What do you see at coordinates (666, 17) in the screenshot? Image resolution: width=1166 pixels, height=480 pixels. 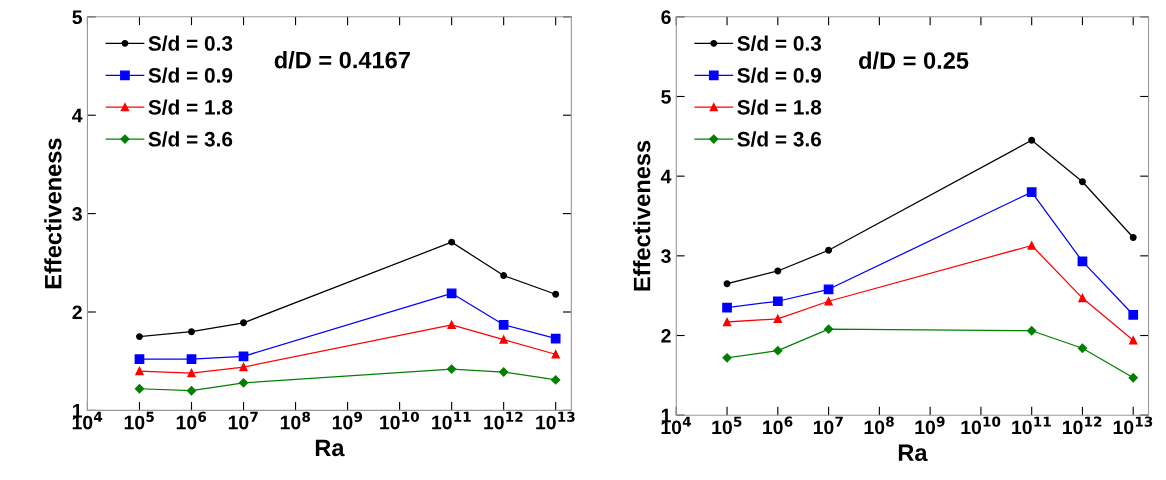 I see `y-tick-label: 6` at bounding box center [666, 17].